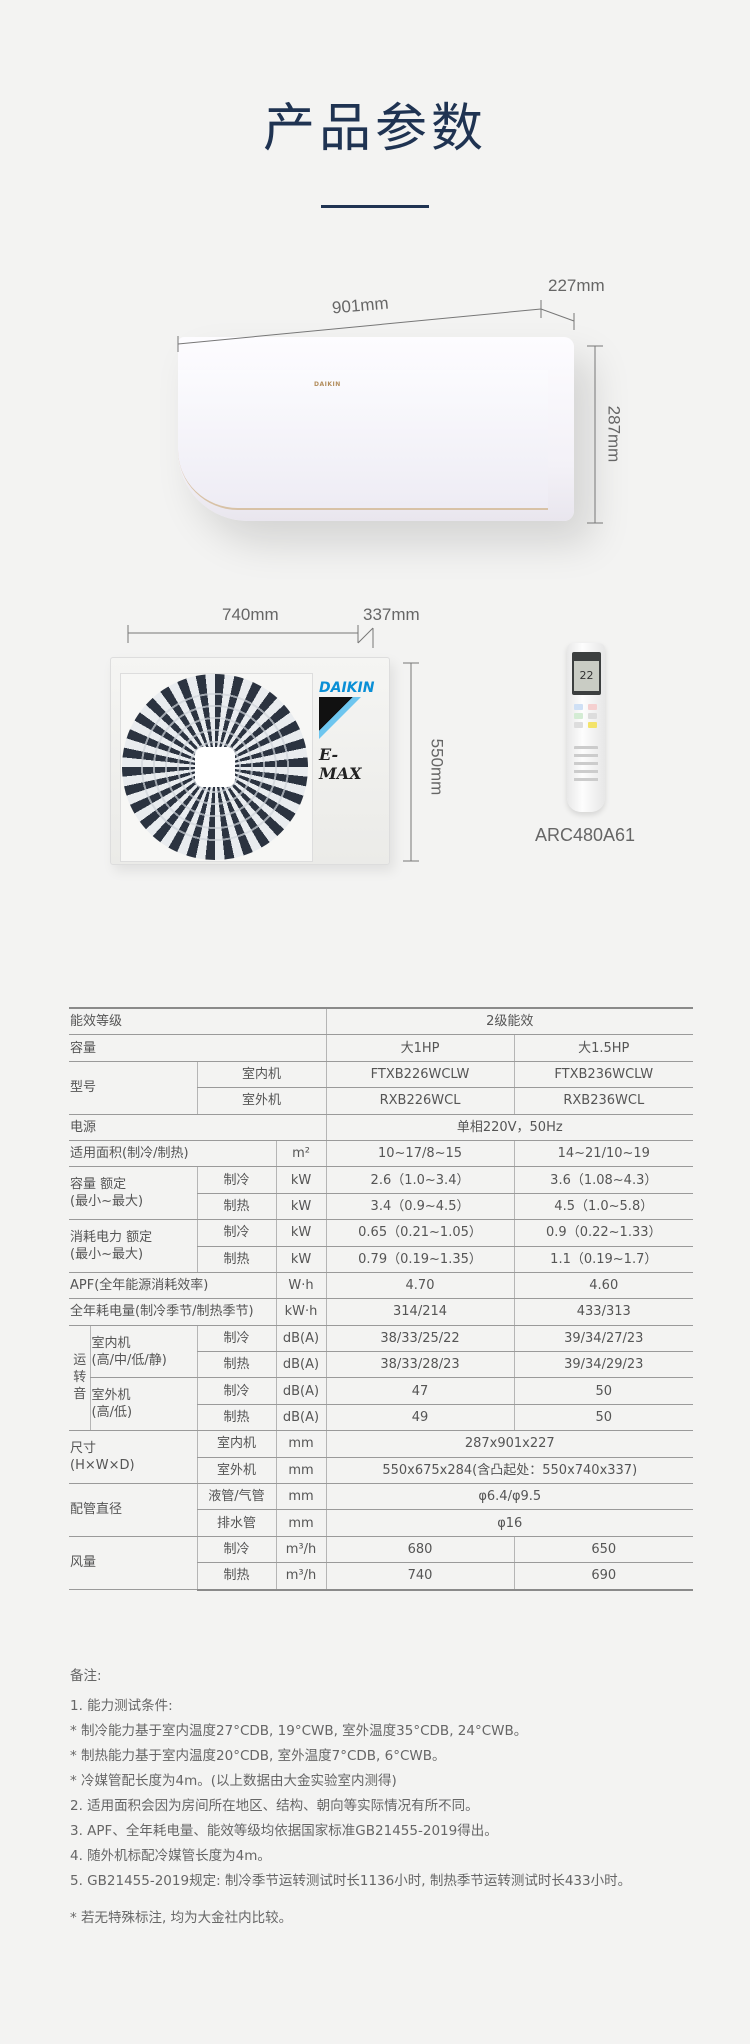 This screenshot has width=750, height=2044. What do you see at coordinates (121, 1706) in the screenshot?
I see `note-item: 1. 能力测试条件:` at bounding box center [121, 1706].